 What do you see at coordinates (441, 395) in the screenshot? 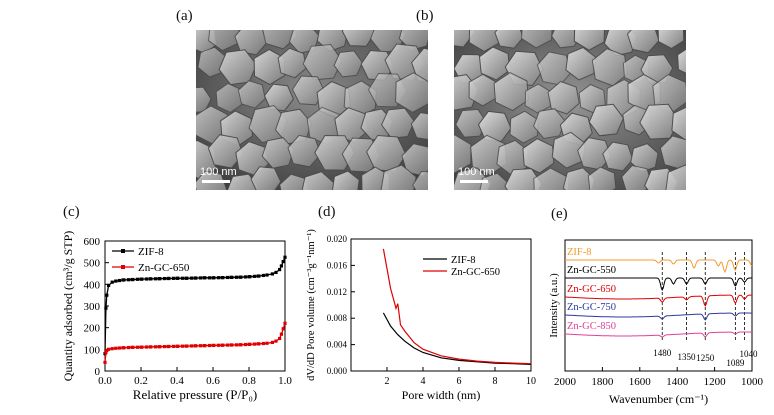
I see `x-axis-label-d: Pore width (nm)` at bounding box center [441, 395].